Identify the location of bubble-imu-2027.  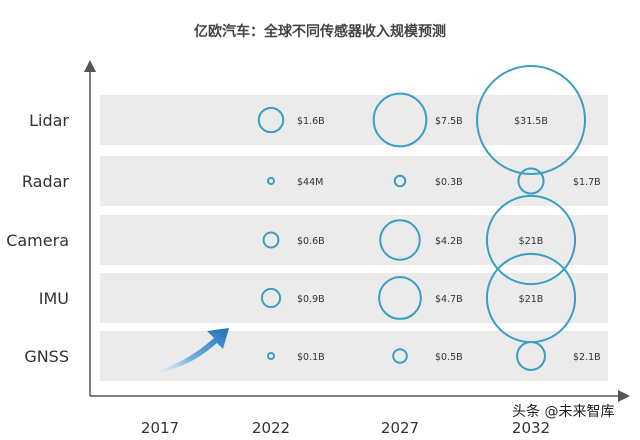
(400, 298).